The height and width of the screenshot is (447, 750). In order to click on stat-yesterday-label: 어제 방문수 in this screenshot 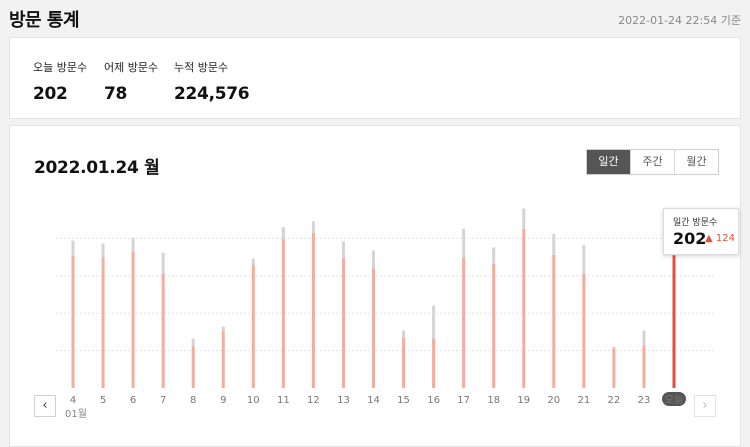, I will do `click(131, 67)`.